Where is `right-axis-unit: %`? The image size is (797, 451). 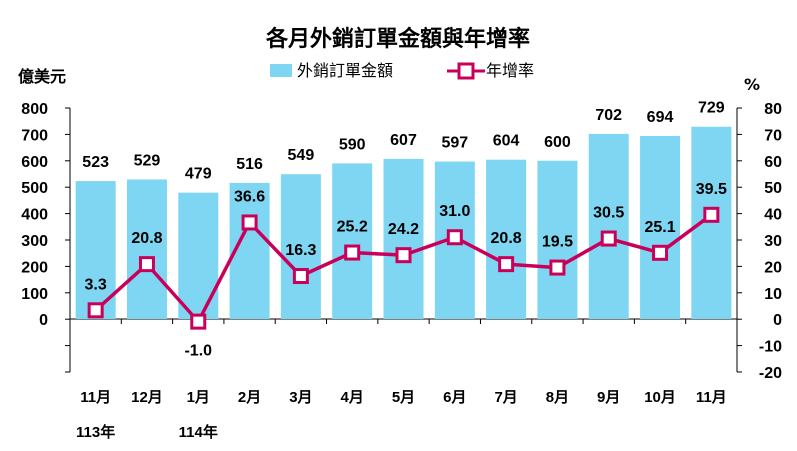
right-axis-unit: % is located at coordinates (752, 84).